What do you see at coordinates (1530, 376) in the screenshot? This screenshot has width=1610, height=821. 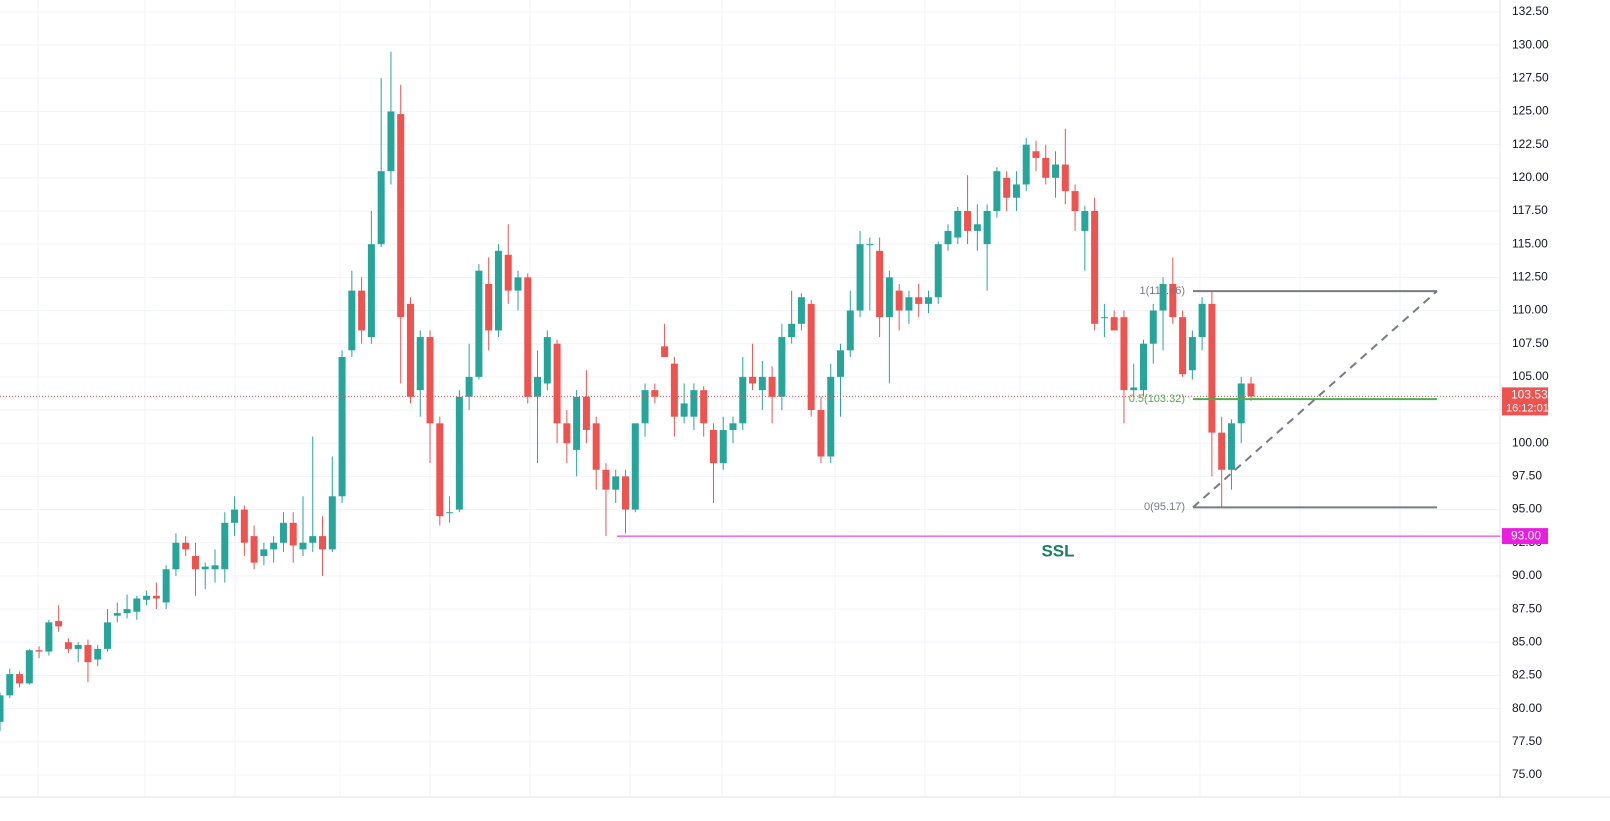 I see `y-tick-label: 105.00` at bounding box center [1530, 376].